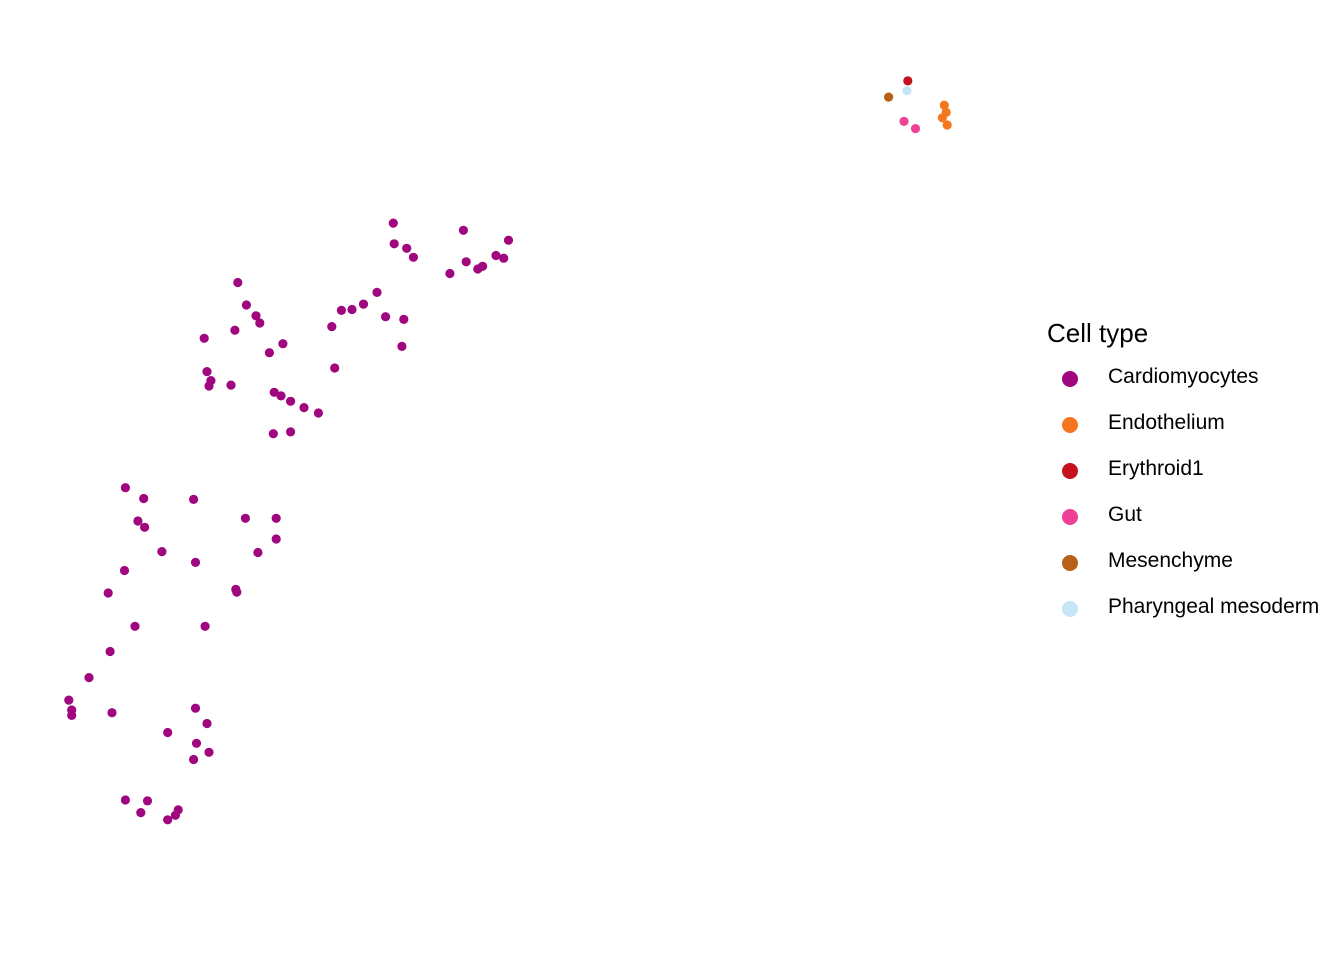  I want to click on legend-item: Pharyngeal mesoderm, so click(1183, 614).